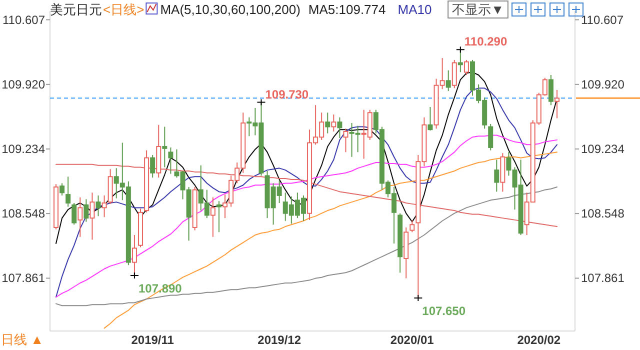 The width and height of the screenshot is (640, 350). I want to click on chart-title: 美元日元, so click(76, 9).